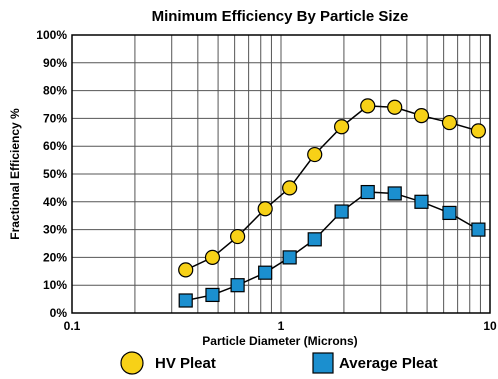 The image size is (498, 379). What do you see at coordinates (59, 313) in the screenshot?
I see `y-tick-label: 0%` at bounding box center [59, 313].